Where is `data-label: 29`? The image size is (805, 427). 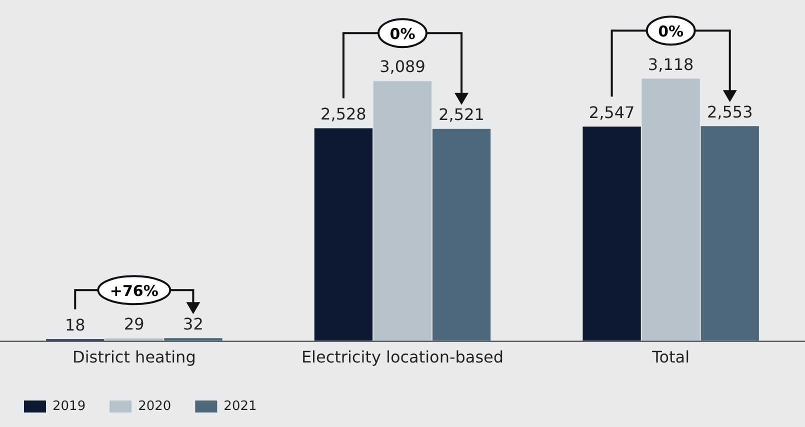 data-label: 29 is located at coordinates (134, 324).